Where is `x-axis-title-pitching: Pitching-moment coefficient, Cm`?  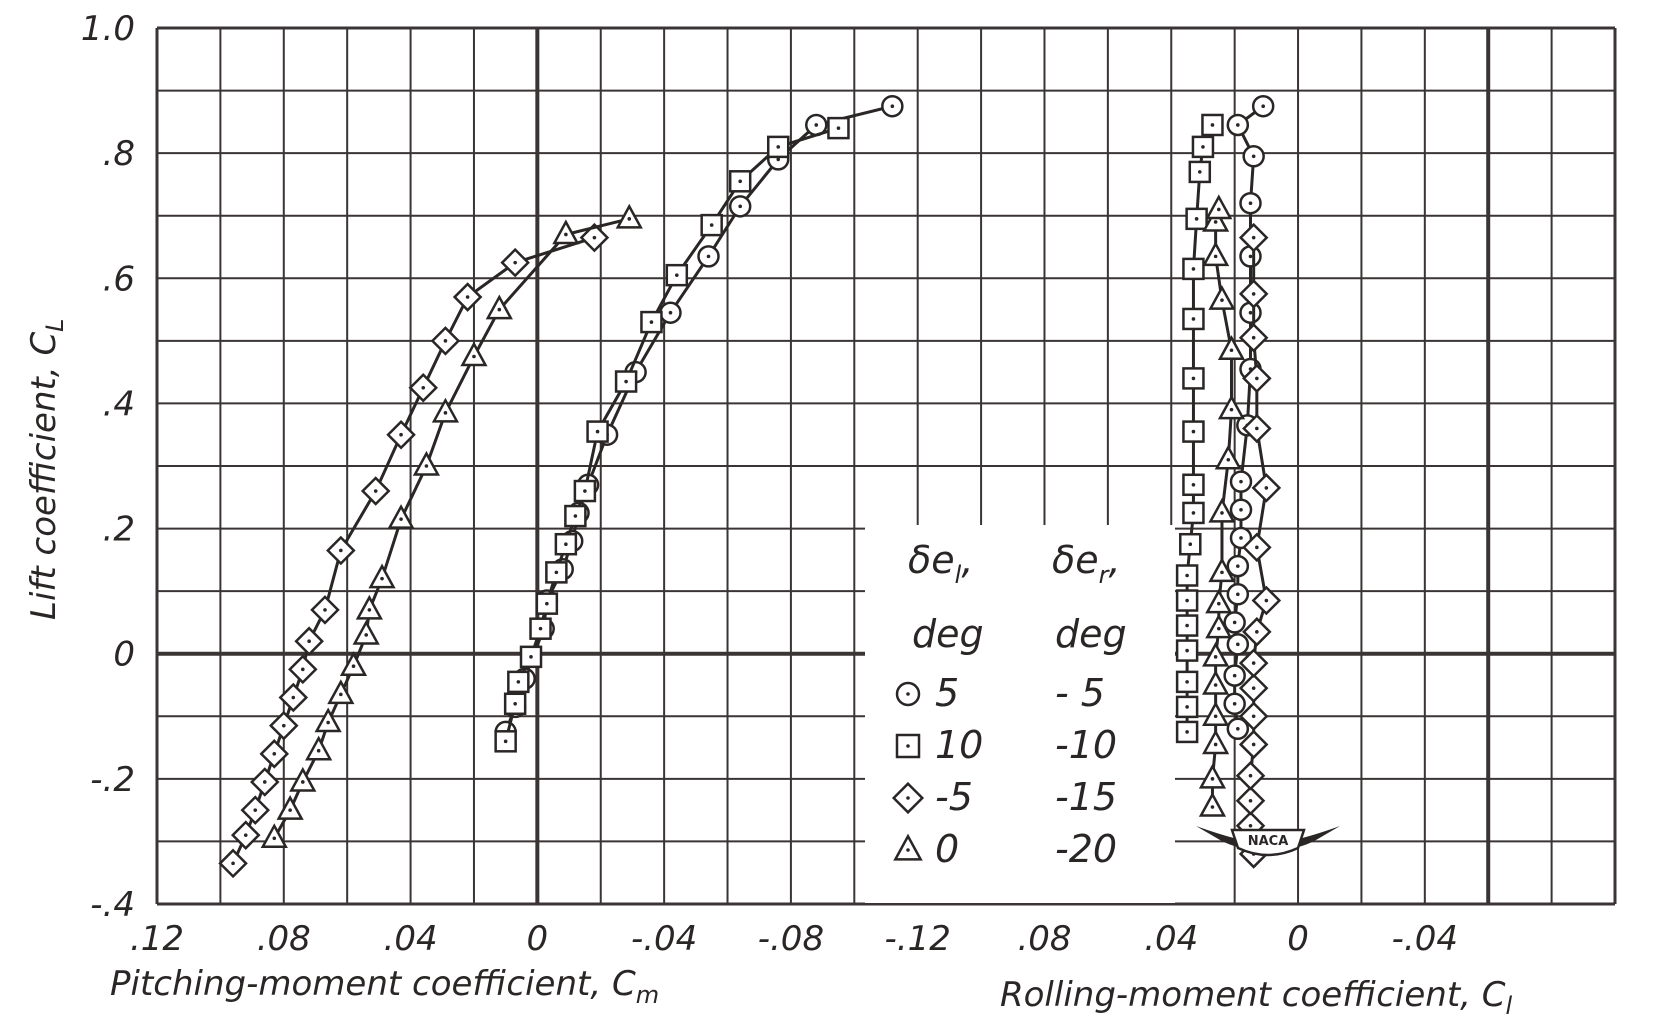
x-axis-title-pitching: Pitching-moment coefficient, Cm is located at coordinates (384, 986).